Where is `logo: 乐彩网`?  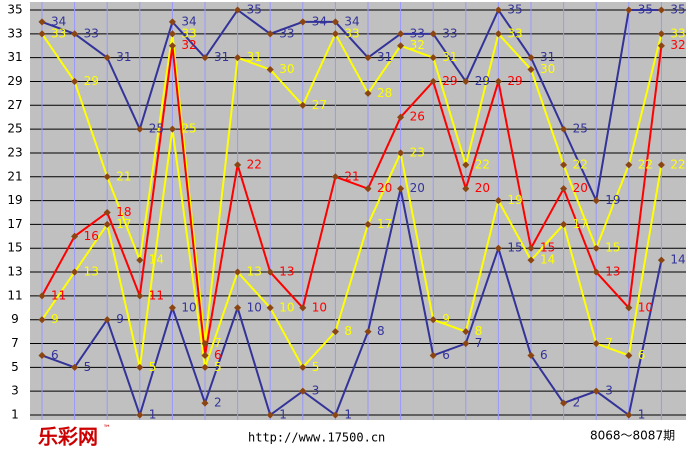
logo: 乐彩网 is located at coordinates (68, 437).